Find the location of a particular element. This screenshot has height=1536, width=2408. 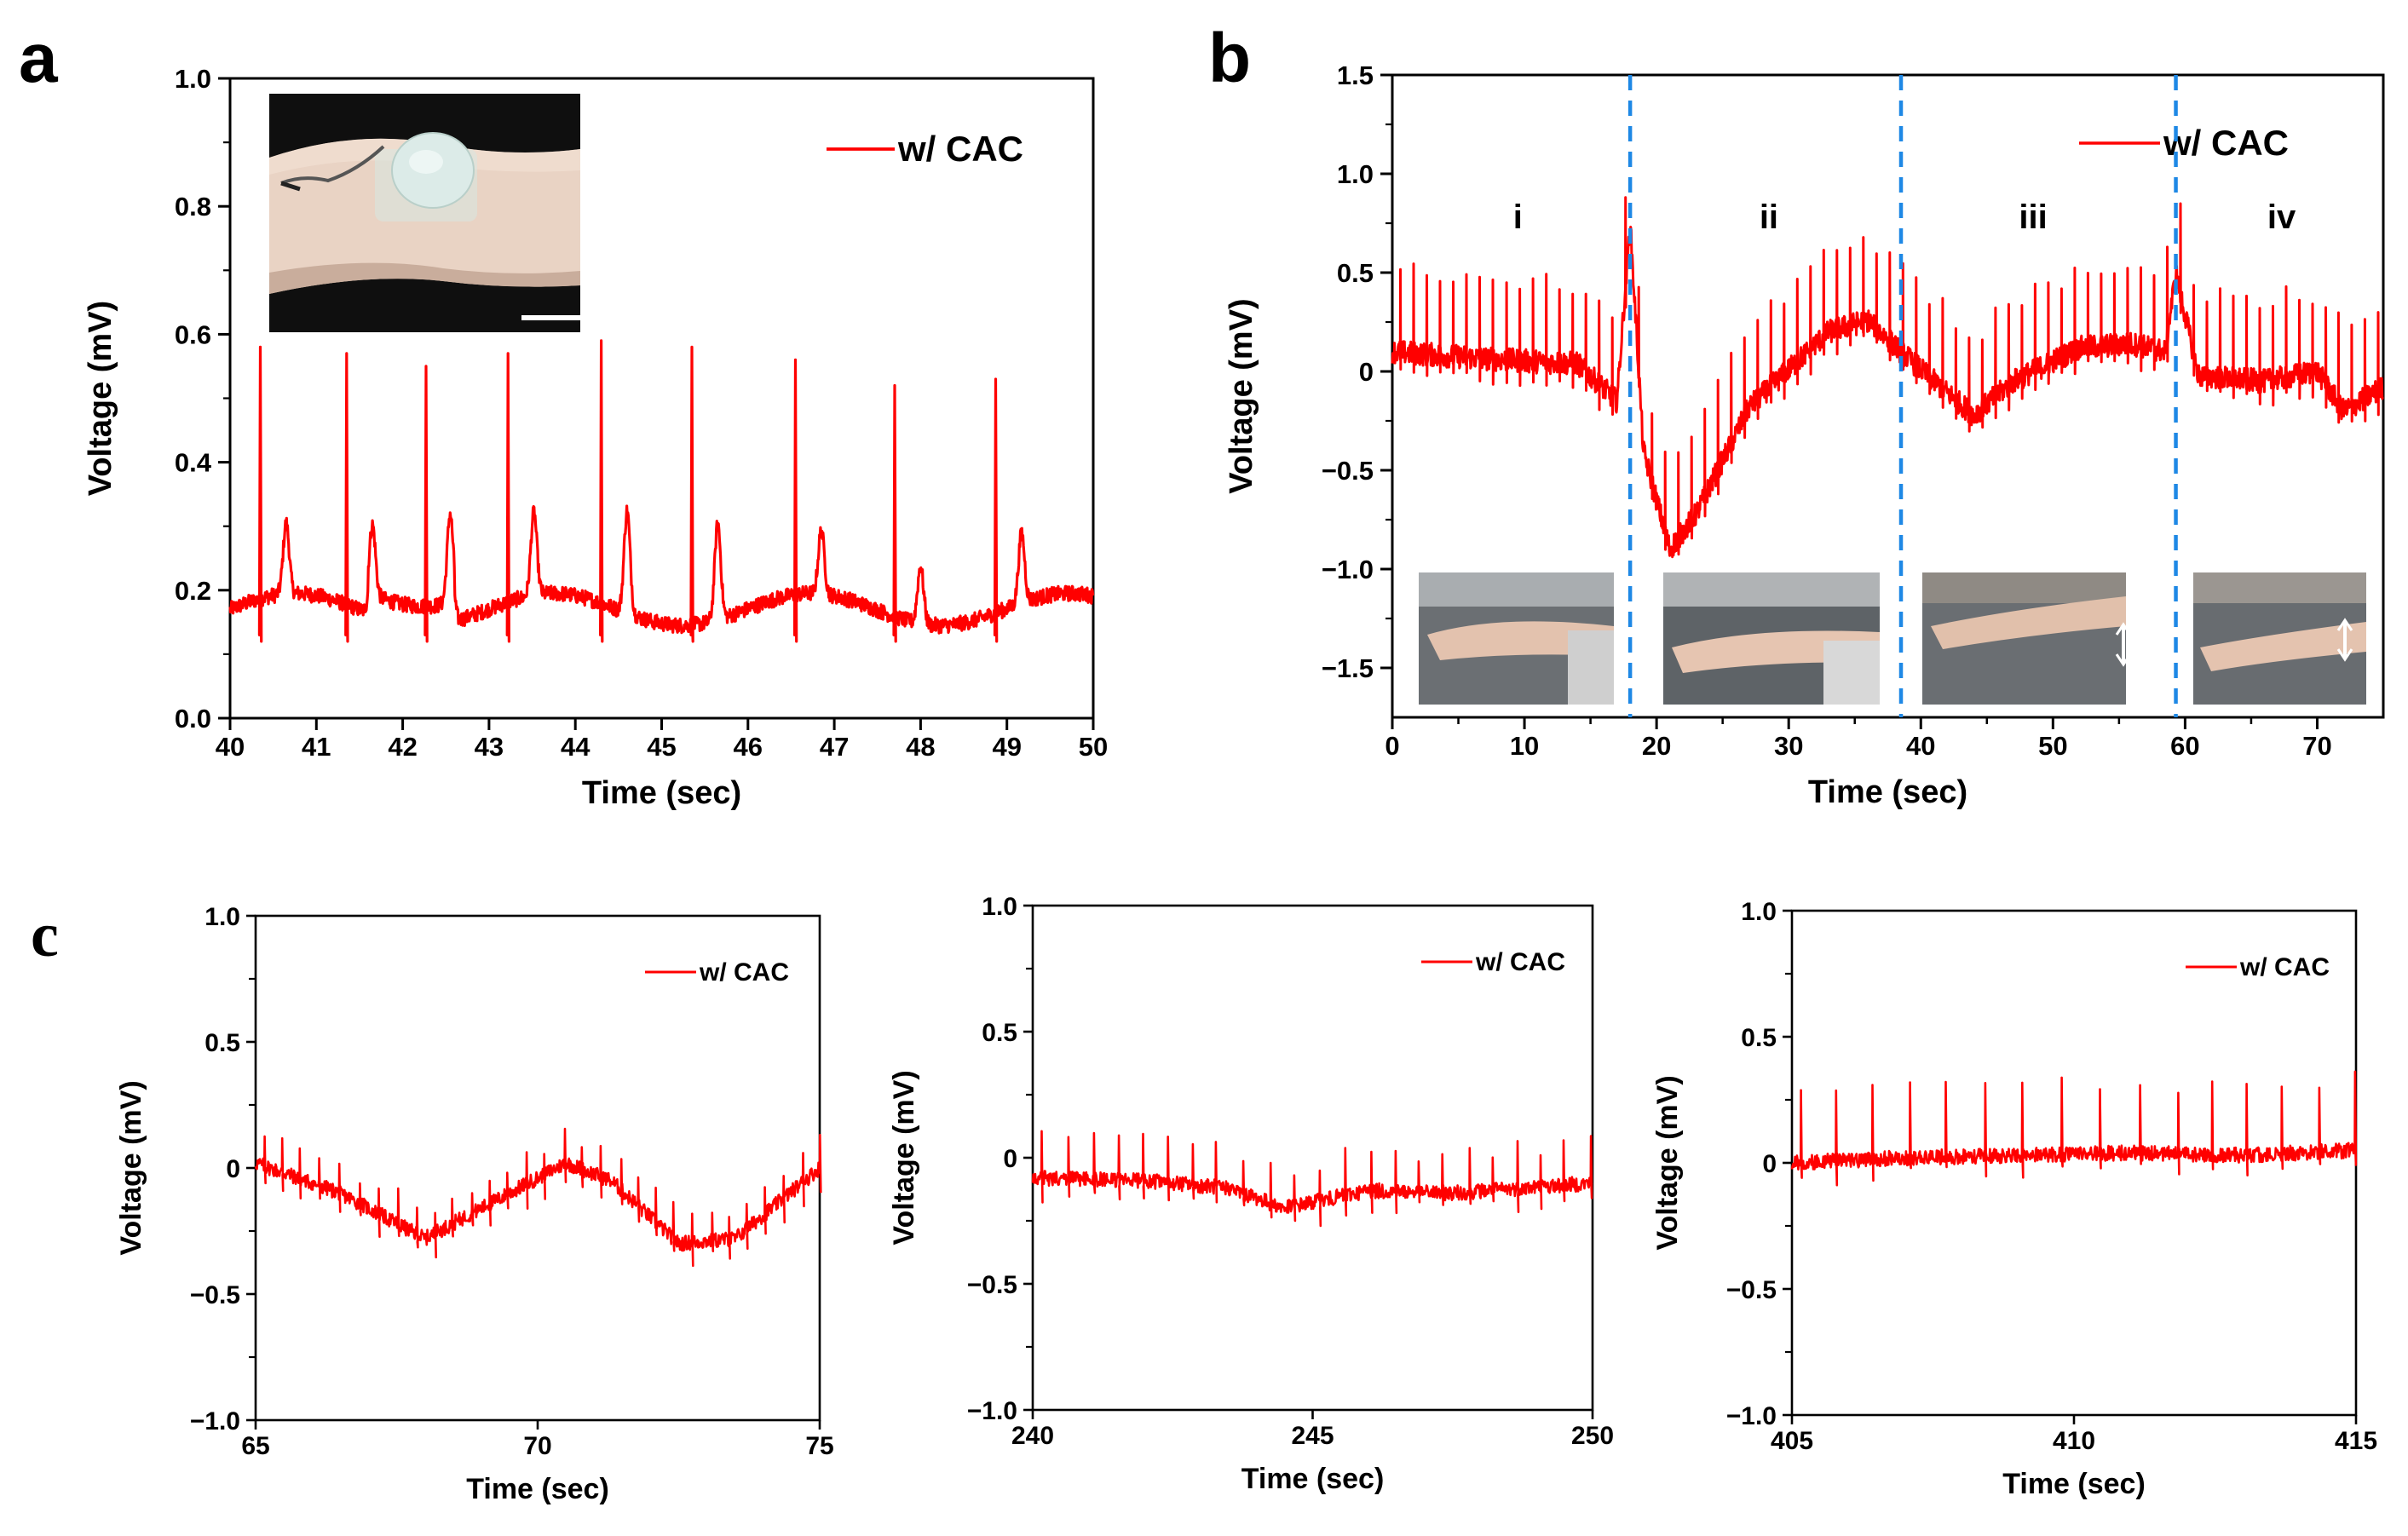

x-tick-label: 43 is located at coordinates (489, 747).